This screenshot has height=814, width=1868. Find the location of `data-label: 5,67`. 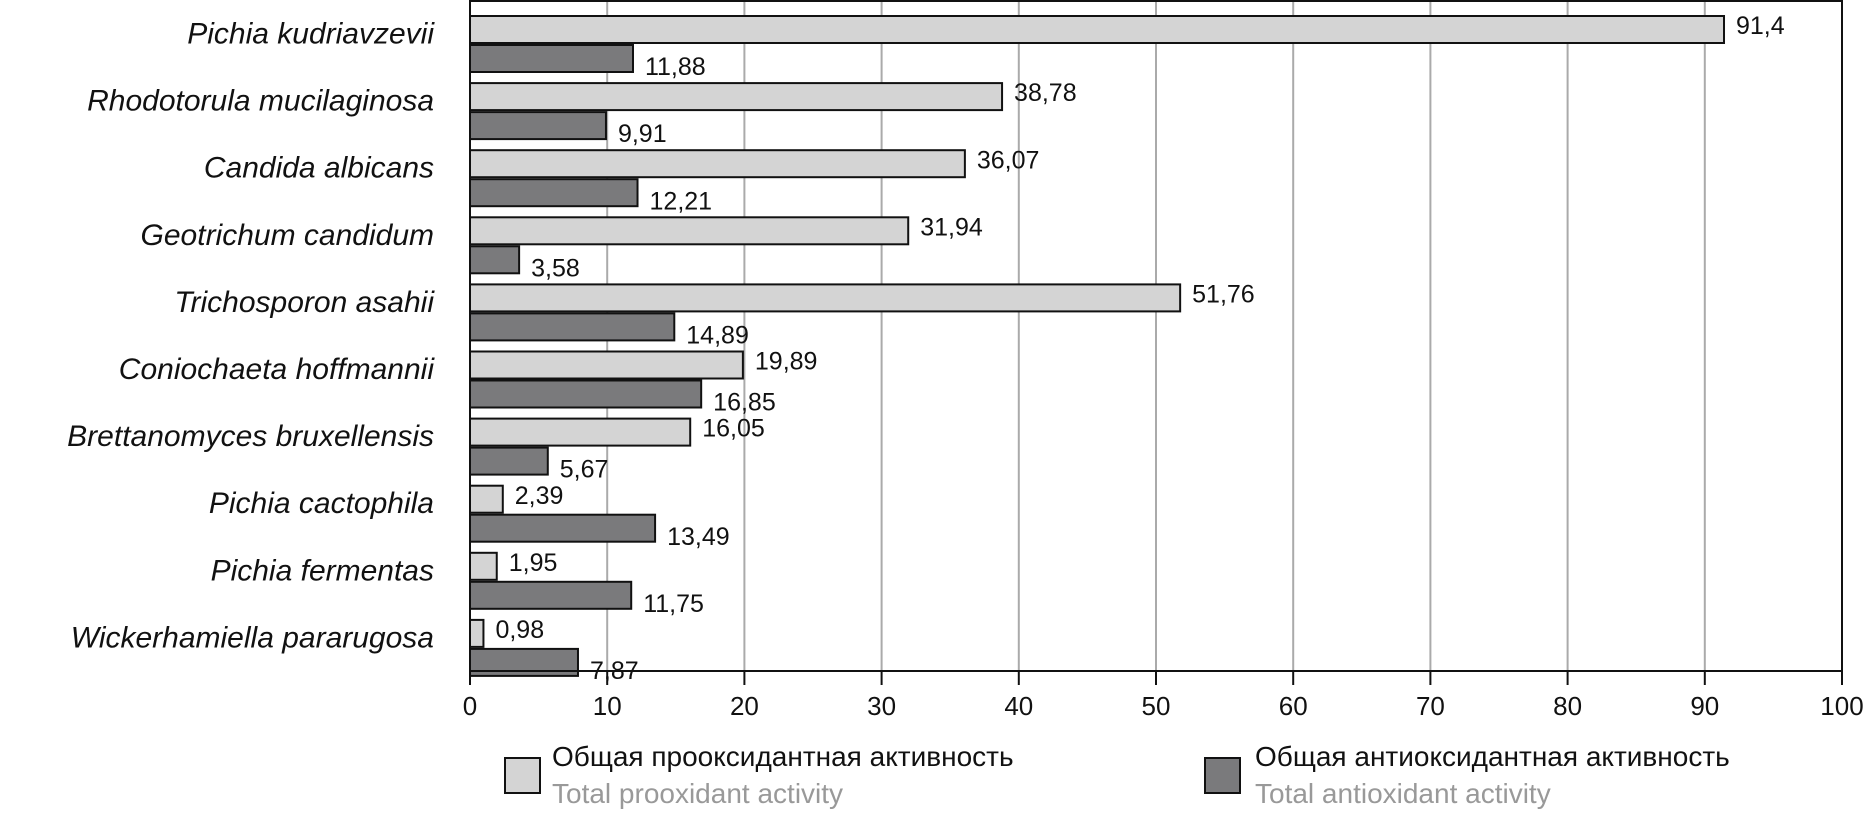

data-label: 5,67 is located at coordinates (584, 470).